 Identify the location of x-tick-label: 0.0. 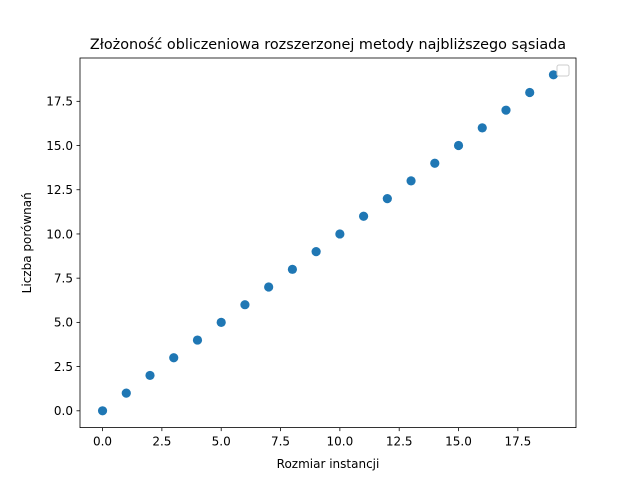
(102, 442).